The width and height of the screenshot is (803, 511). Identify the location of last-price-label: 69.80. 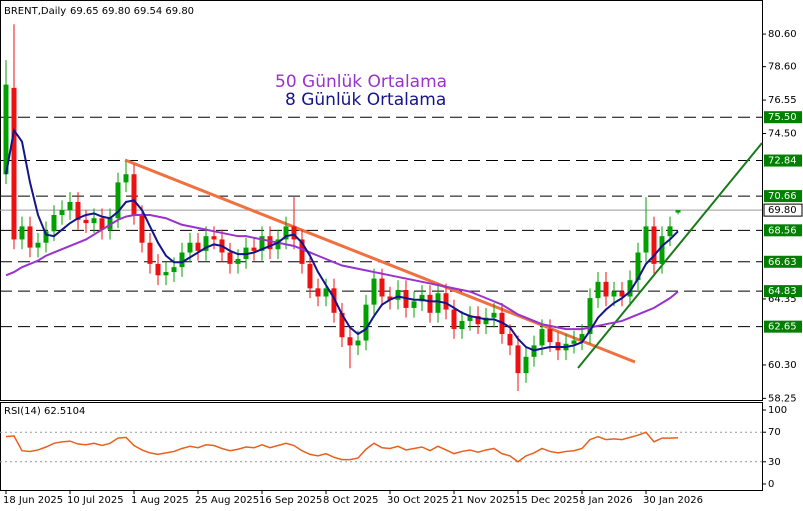
(782, 210).